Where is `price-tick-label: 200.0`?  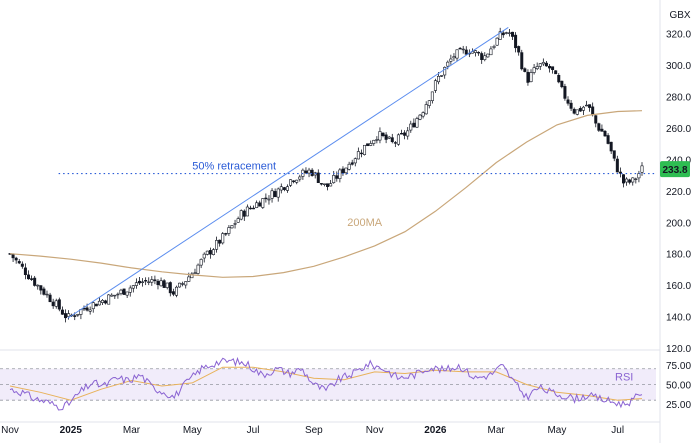 price-tick-label: 200.0 is located at coordinates (678, 223).